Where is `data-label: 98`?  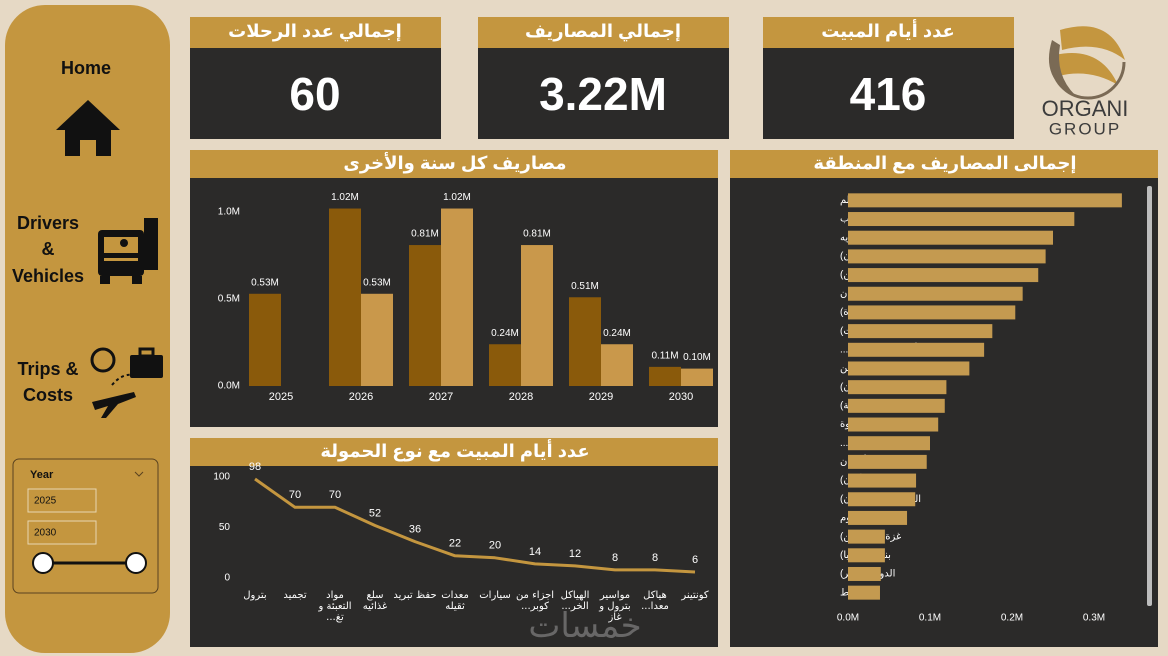 data-label: 98 is located at coordinates (255, 467).